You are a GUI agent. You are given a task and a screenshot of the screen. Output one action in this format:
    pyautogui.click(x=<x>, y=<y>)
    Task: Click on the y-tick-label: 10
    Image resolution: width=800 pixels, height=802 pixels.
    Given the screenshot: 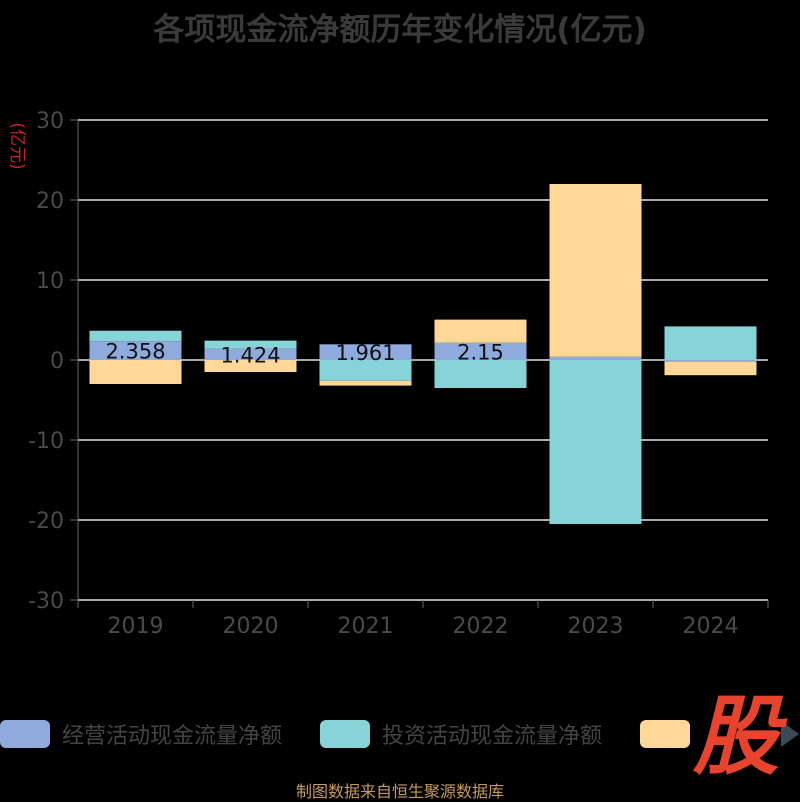 What is the action you would take?
    pyautogui.click(x=50, y=281)
    